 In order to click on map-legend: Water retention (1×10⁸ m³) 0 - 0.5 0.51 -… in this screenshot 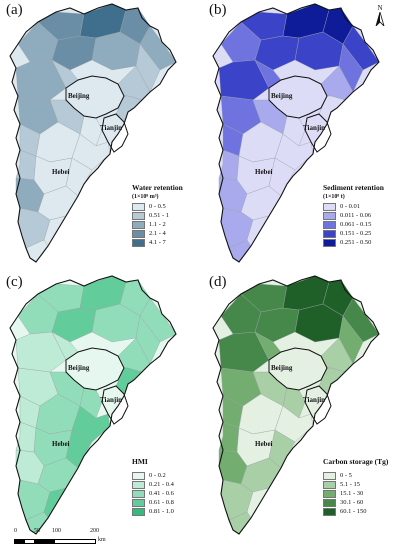, I will do `click(157, 216)`.